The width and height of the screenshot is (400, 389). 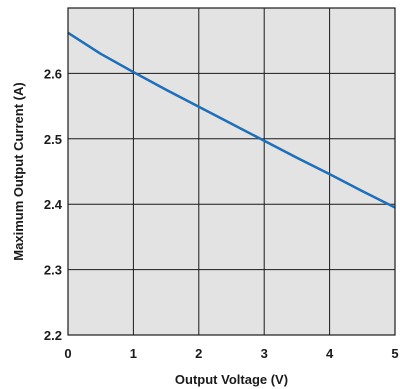 I want to click on x-tick-label: 5, so click(x=394, y=353).